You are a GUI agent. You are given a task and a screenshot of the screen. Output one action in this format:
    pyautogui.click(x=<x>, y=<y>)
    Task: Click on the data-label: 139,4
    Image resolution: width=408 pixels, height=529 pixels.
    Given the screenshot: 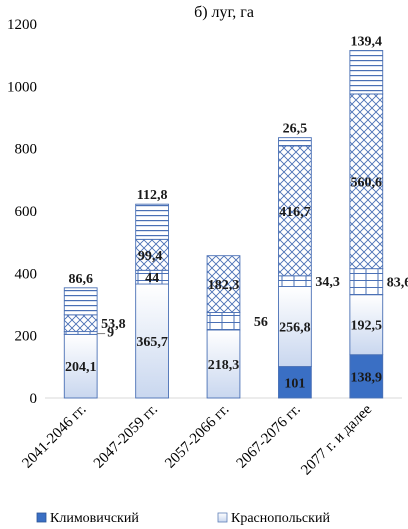 What is the action you would take?
    pyautogui.click(x=367, y=41)
    